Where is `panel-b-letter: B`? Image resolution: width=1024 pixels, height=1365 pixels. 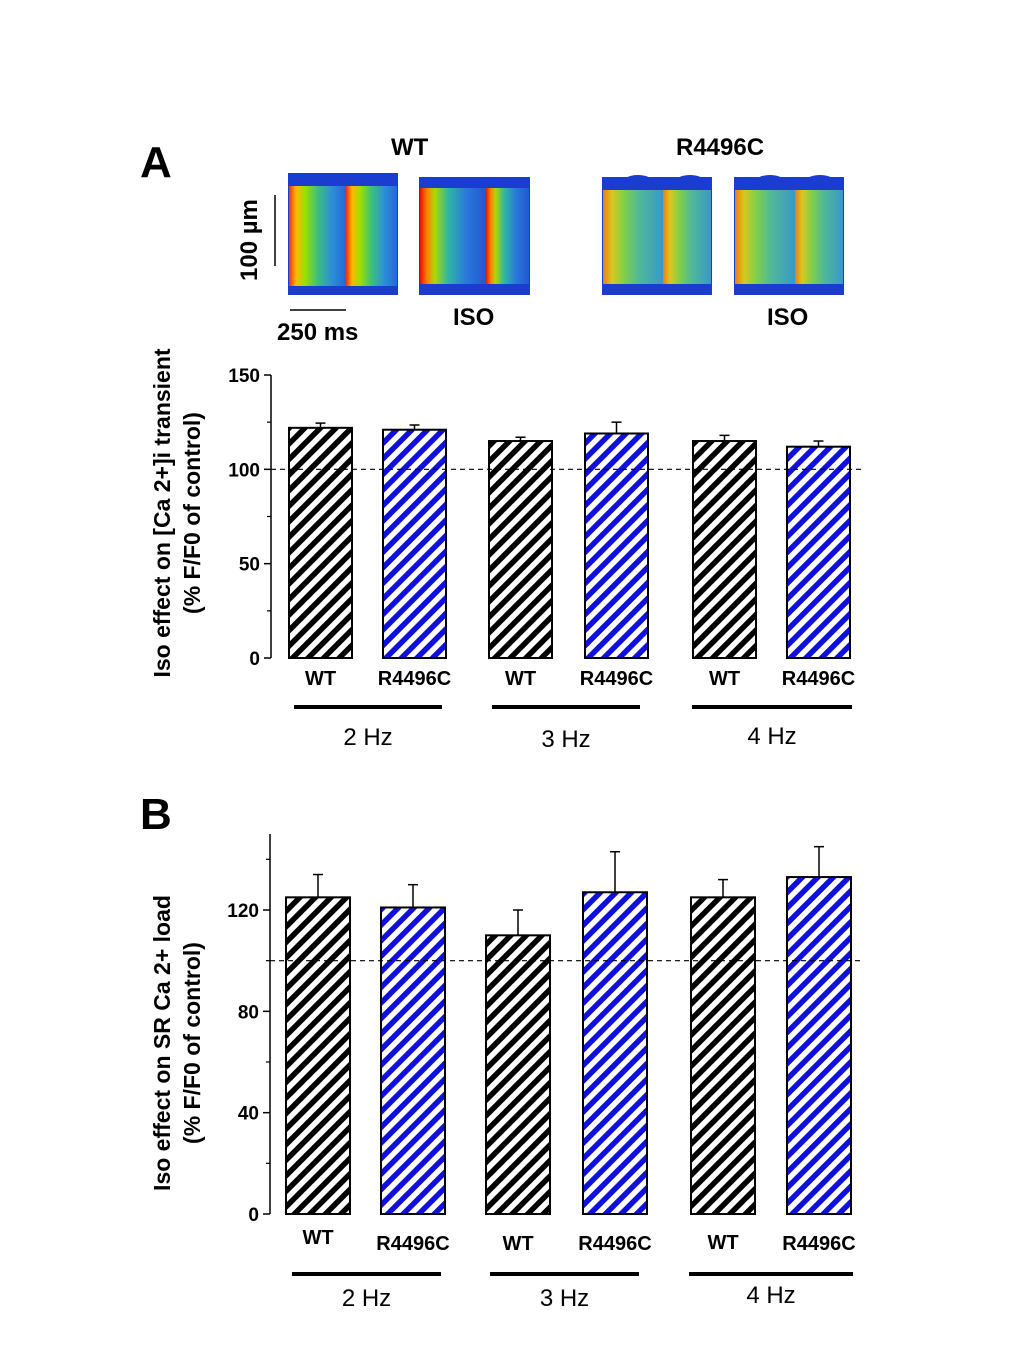
panel-b-letter: B is located at coordinates (156, 814).